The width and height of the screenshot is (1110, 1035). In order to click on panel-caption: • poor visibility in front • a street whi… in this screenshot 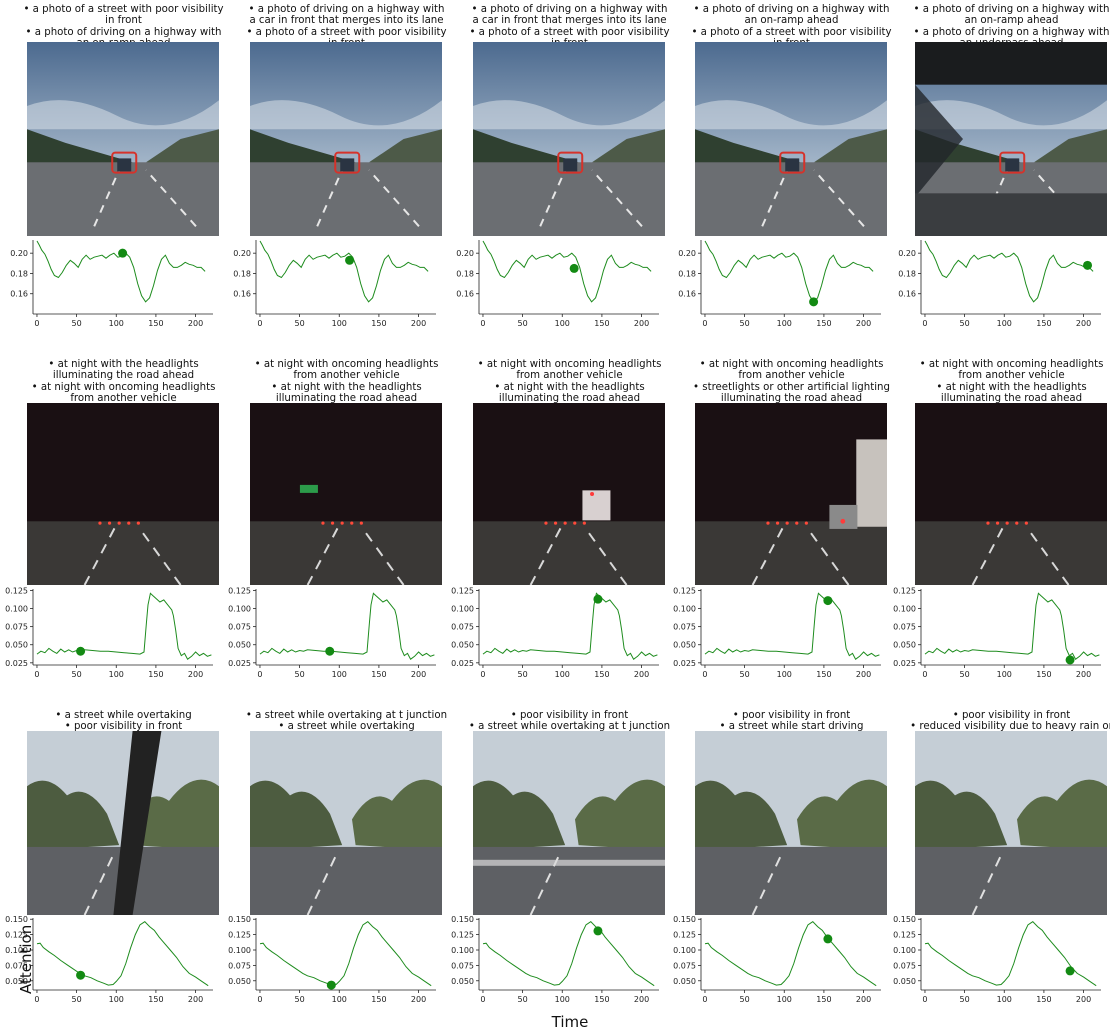, I will do `click(791, 721)`.